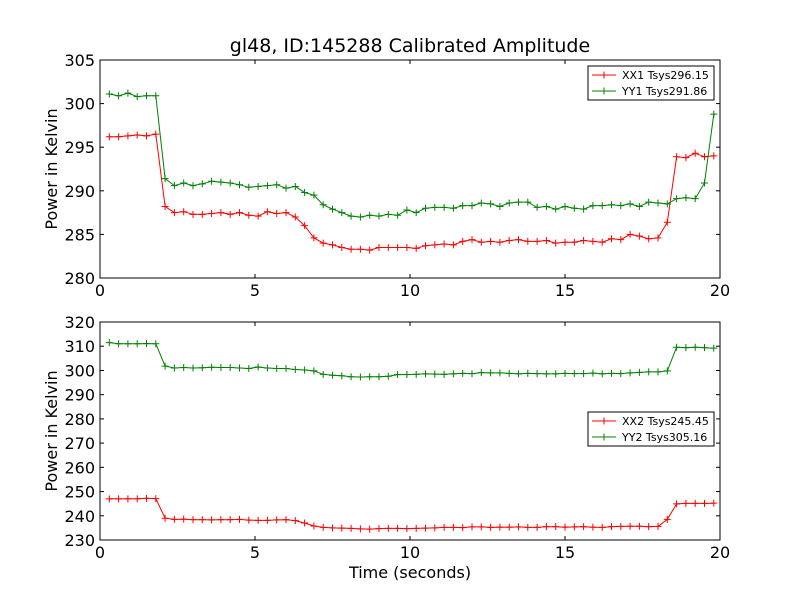  Describe the element at coordinates (79, 516) in the screenshot. I see `y-tick-label: 240` at that location.